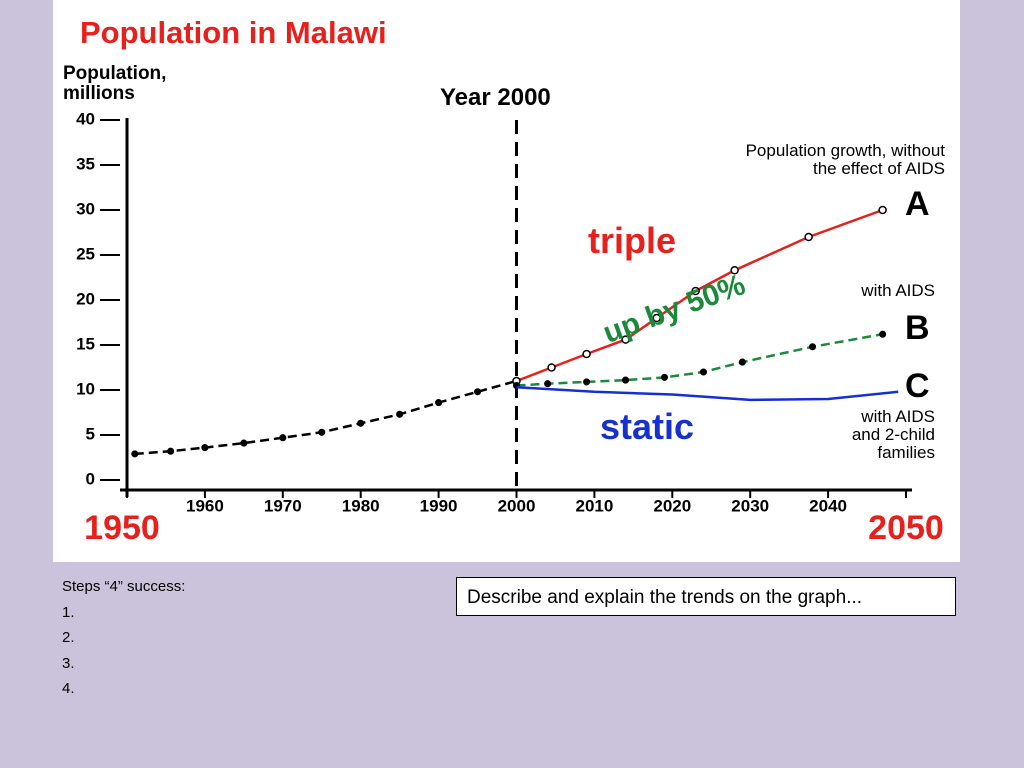  What do you see at coordinates (68, 612) in the screenshot?
I see `step-item: 1.` at bounding box center [68, 612].